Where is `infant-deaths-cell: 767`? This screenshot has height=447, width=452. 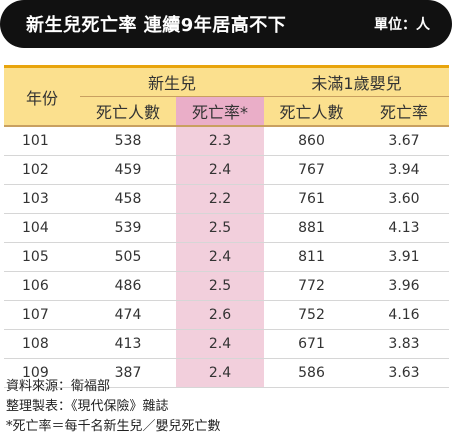 infant-deaths-cell: 767 is located at coordinates (312, 170).